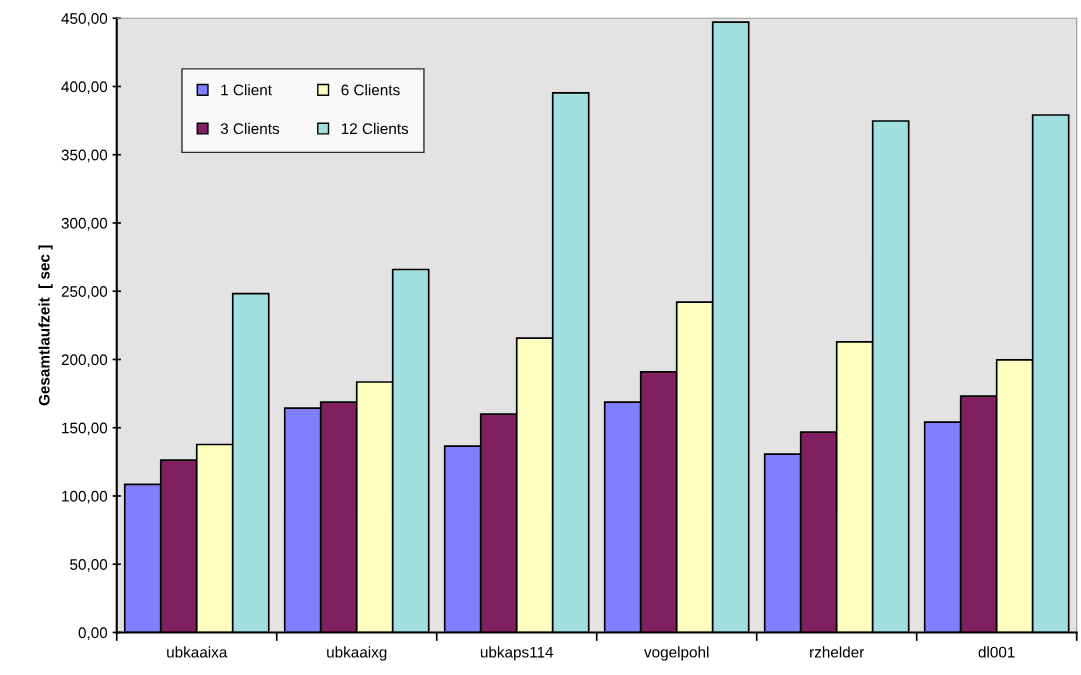  What do you see at coordinates (197, 652) in the screenshot?
I see `x-tick-label: ubkaaixa` at bounding box center [197, 652].